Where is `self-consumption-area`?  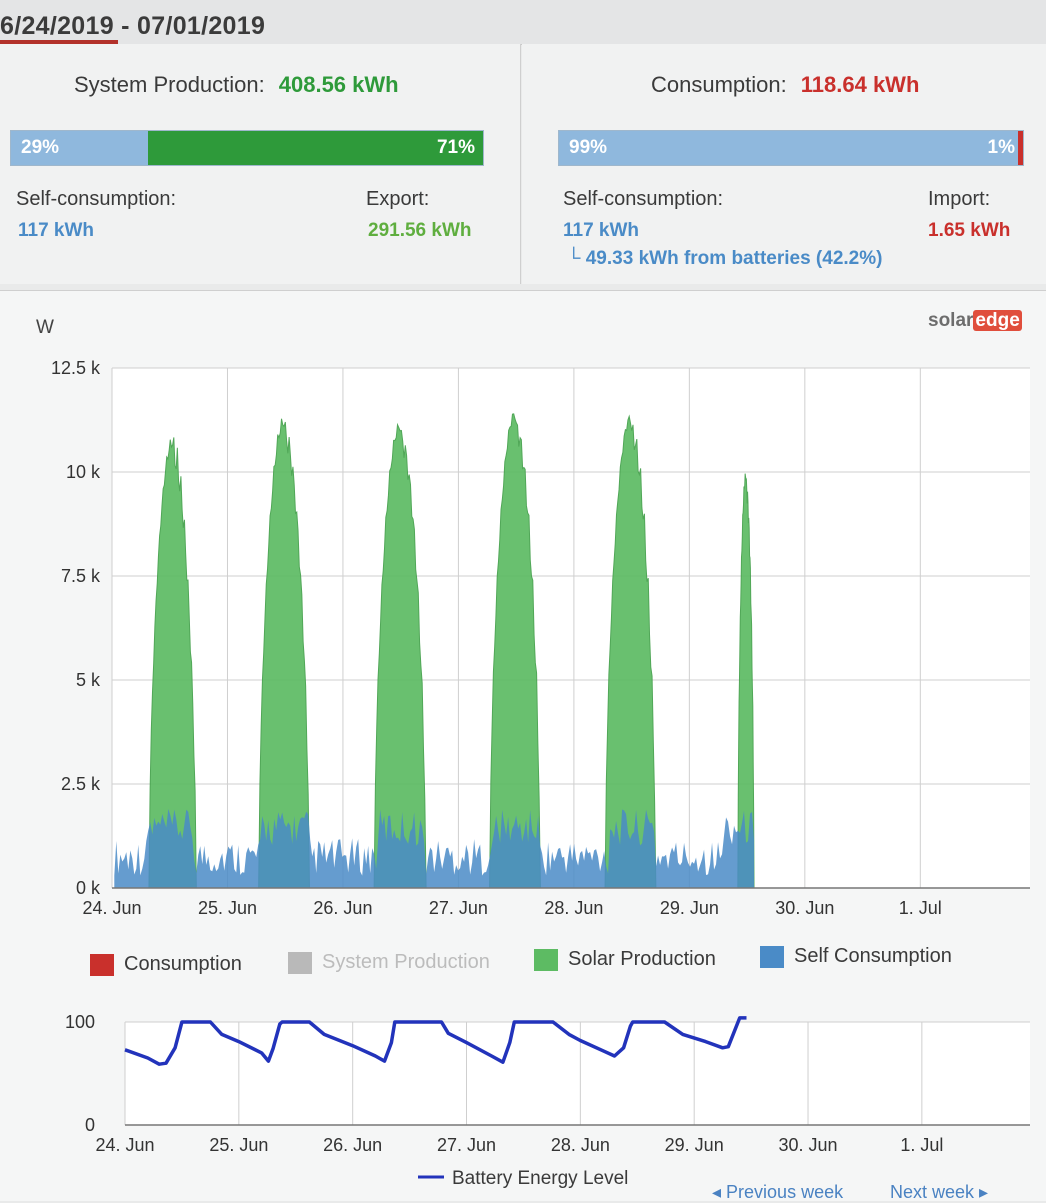
self-consumption-area is located at coordinates (434, 848).